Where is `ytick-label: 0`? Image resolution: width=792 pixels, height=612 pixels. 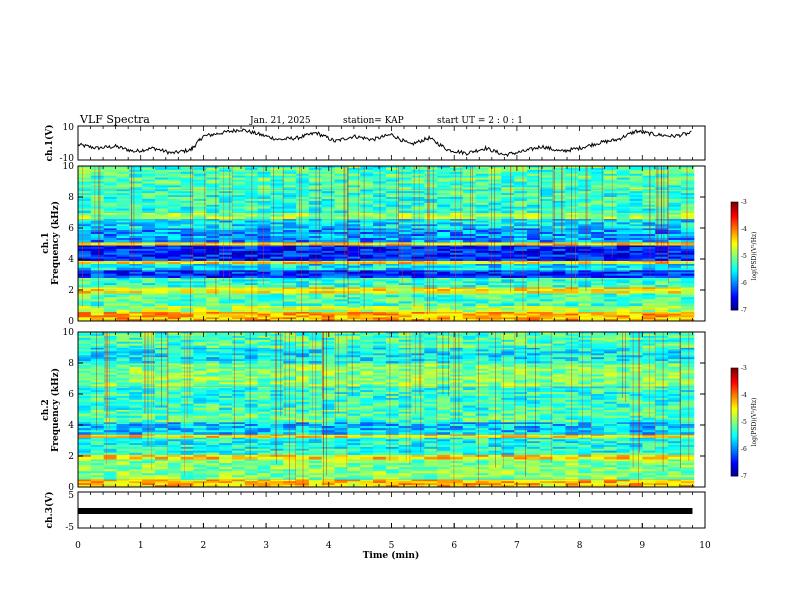 ytick-label: 0 is located at coordinates (71, 322).